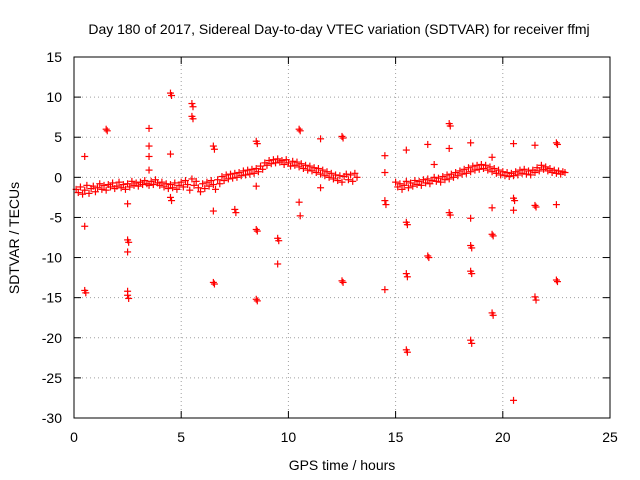 The width and height of the screenshot is (640, 480). I want to click on y-tick-label: -20, so click(52, 338).